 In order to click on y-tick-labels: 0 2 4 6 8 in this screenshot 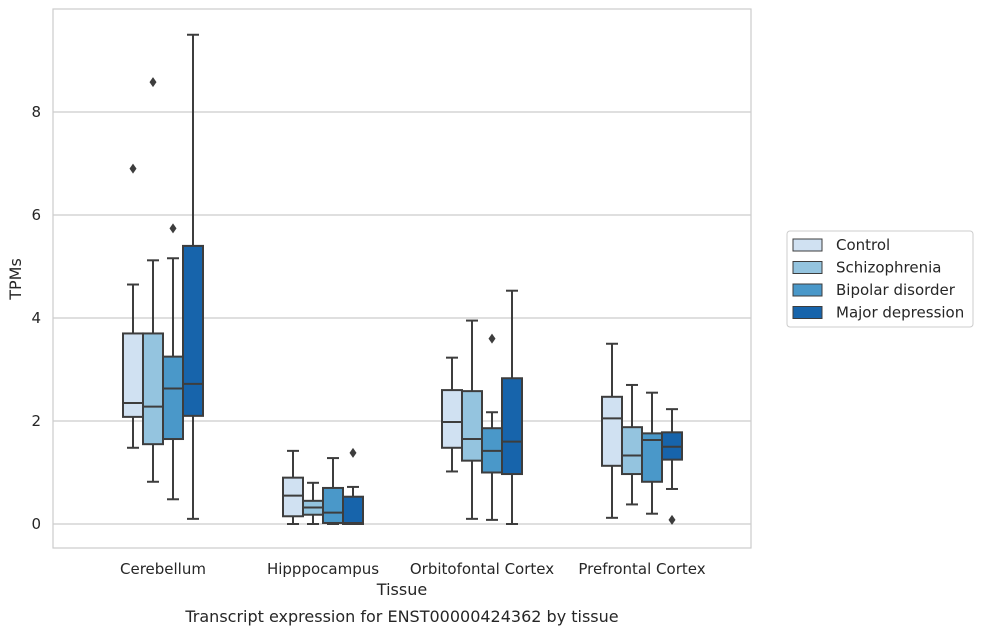, I will do `click(36, 318)`.